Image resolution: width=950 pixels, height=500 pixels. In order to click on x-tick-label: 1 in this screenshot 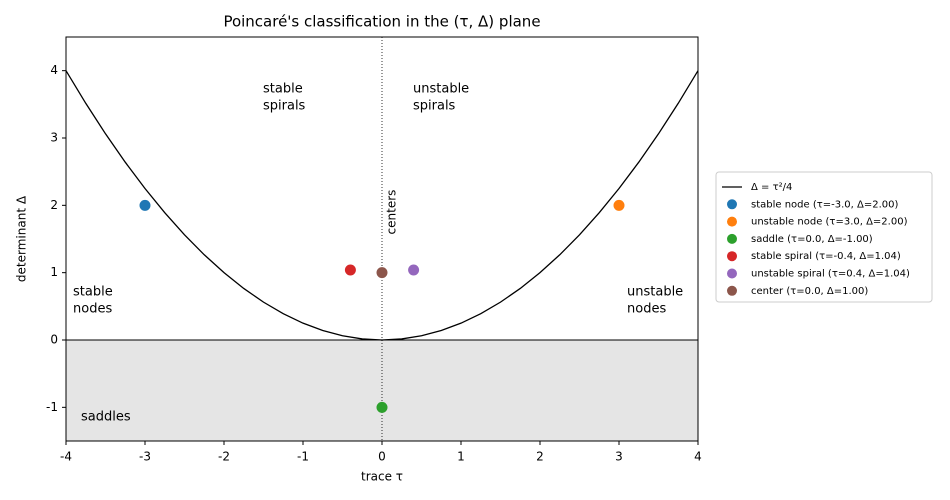, I will do `click(461, 457)`.